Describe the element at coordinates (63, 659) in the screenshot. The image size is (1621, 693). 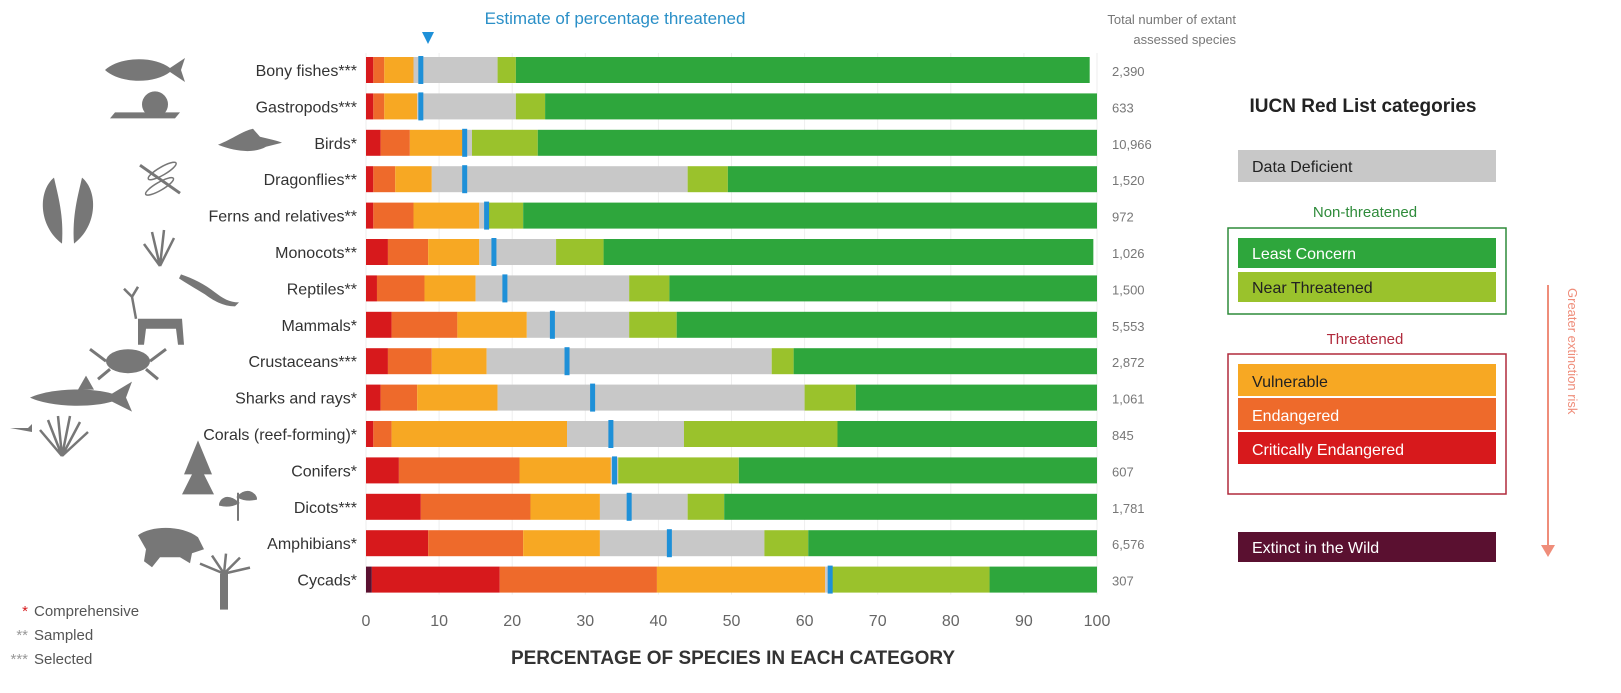
I see `footnote-label-3: Selected` at that location.